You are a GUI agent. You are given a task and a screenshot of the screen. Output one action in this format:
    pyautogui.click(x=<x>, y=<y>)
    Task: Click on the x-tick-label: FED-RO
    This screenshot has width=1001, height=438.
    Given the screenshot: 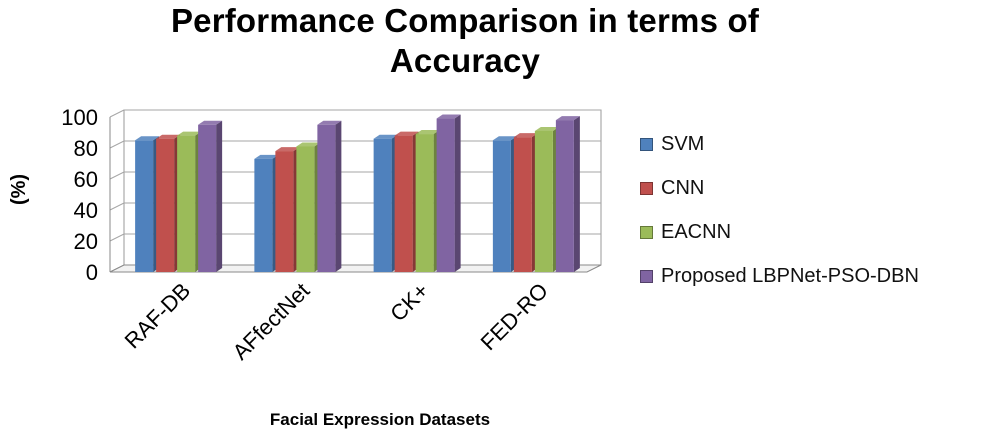 What is the action you would take?
    pyautogui.click(x=514, y=316)
    